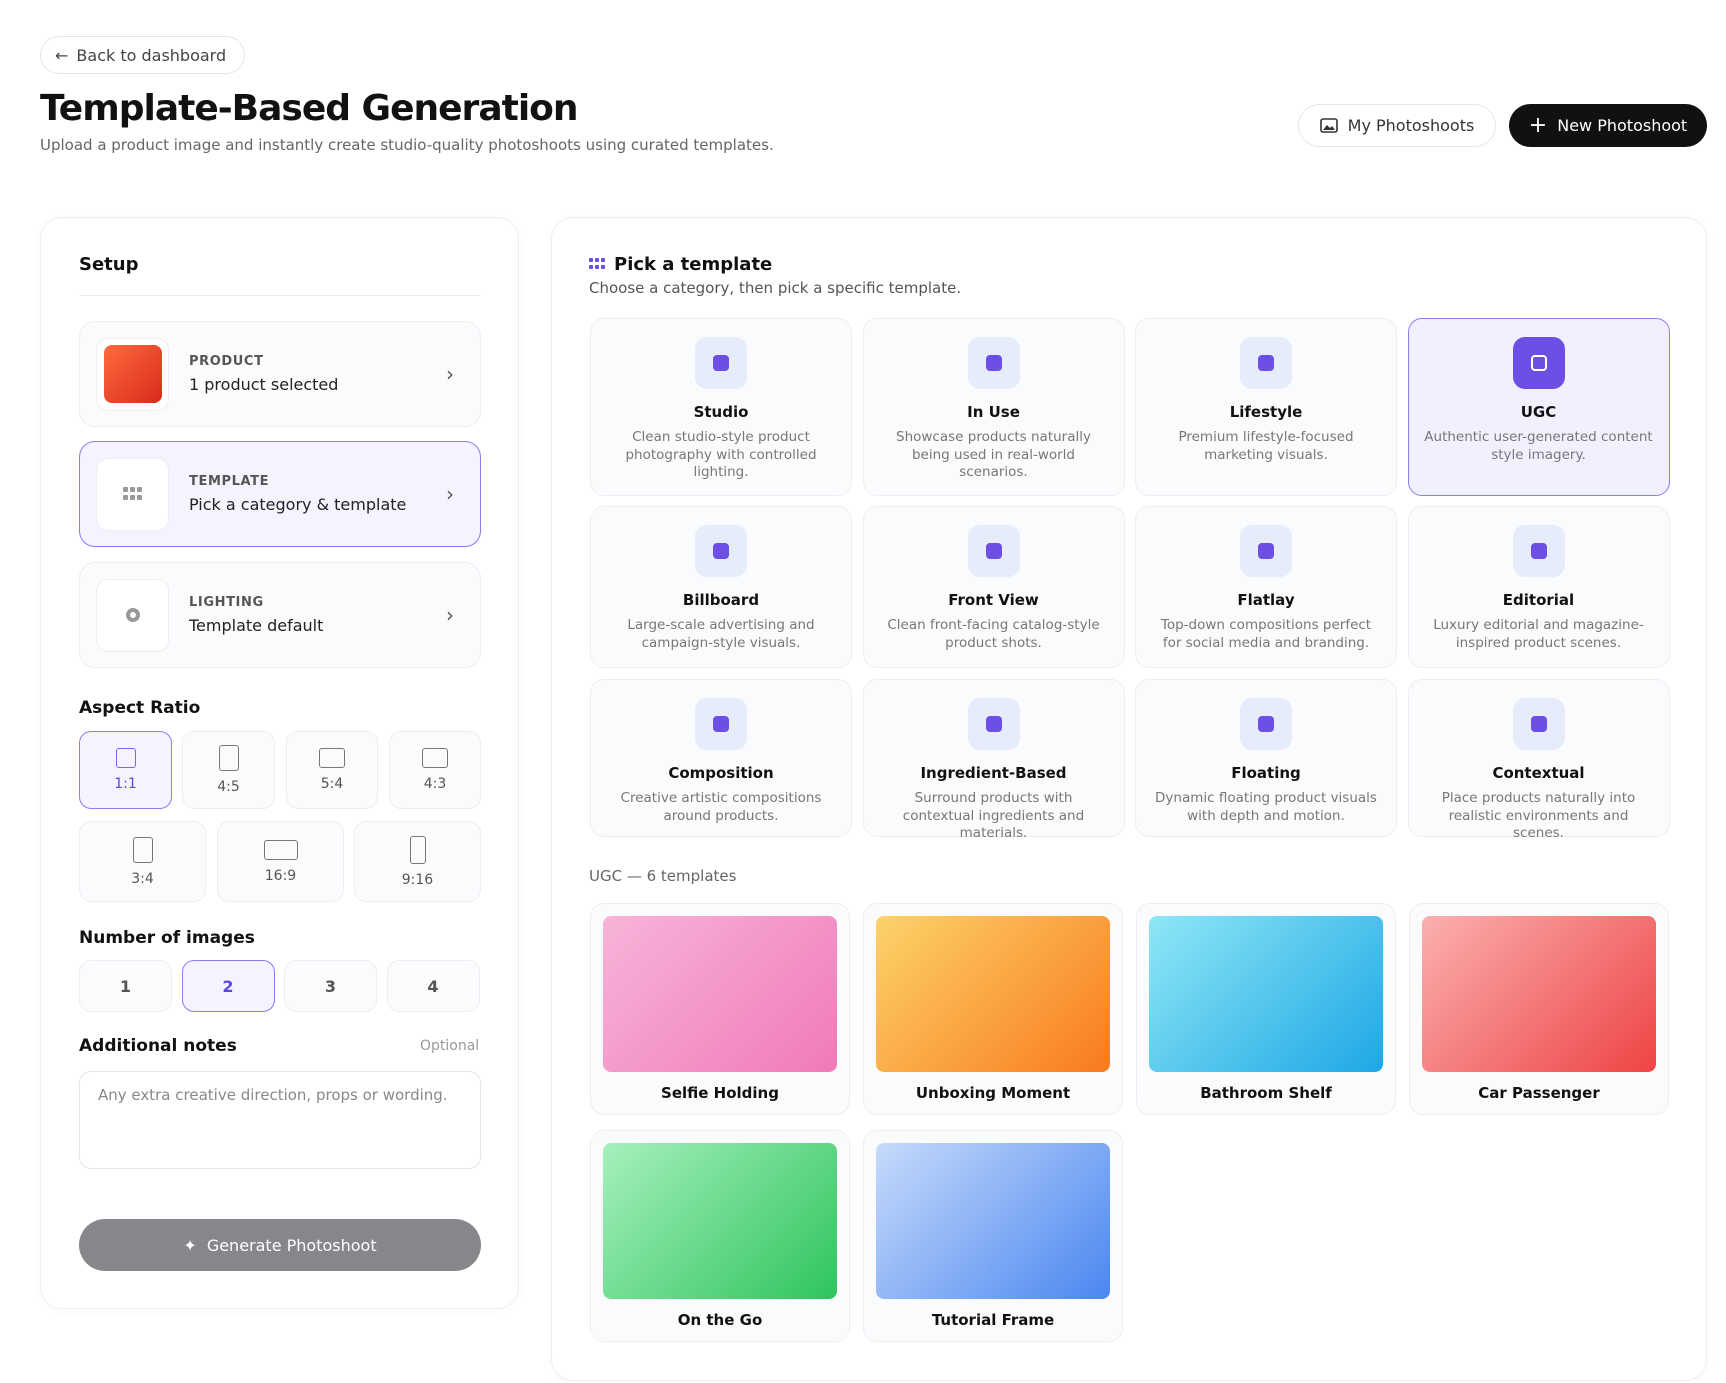 The height and width of the screenshot is (1383, 1726). Describe the element at coordinates (993, 1009) in the screenshot. I see `template-card: Unboxing Moment` at that location.